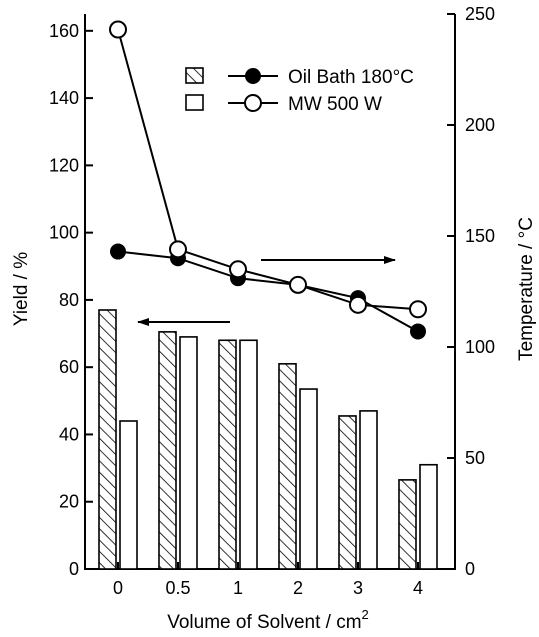 Image resolution: width=539 pixels, height=637 pixels. What do you see at coordinates (69, 434) in the screenshot?
I see `tick-label-left-40: 40` at bounding box center [69, 434].